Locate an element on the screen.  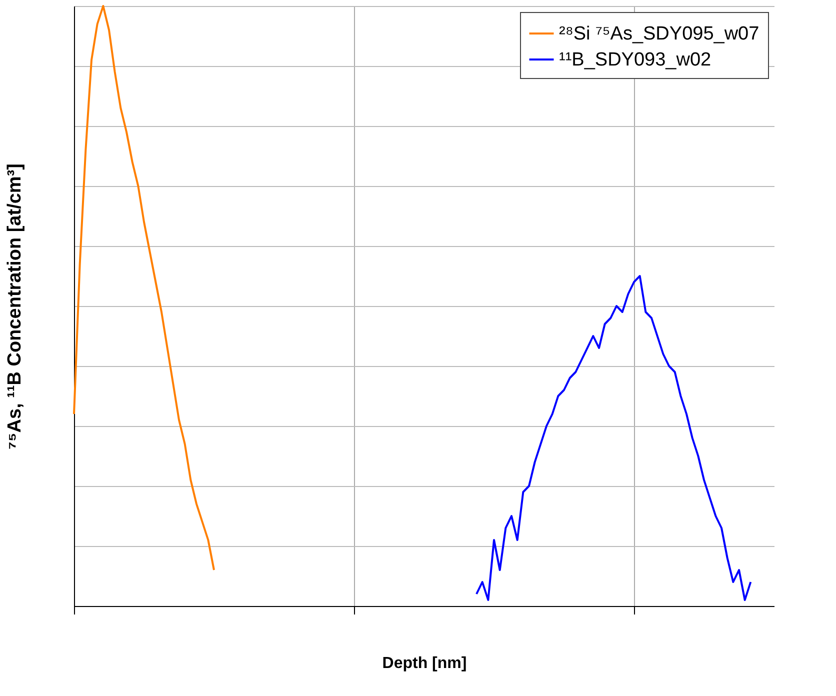
x-axis-title: Depth [nm] is located at coordinates (424, 663).